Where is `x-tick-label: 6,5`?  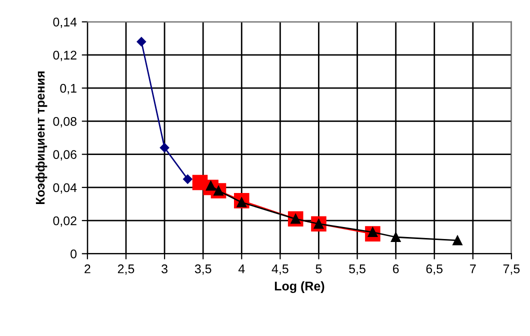
x-tick-label: 6,5 is located at coordinates (434, 269).